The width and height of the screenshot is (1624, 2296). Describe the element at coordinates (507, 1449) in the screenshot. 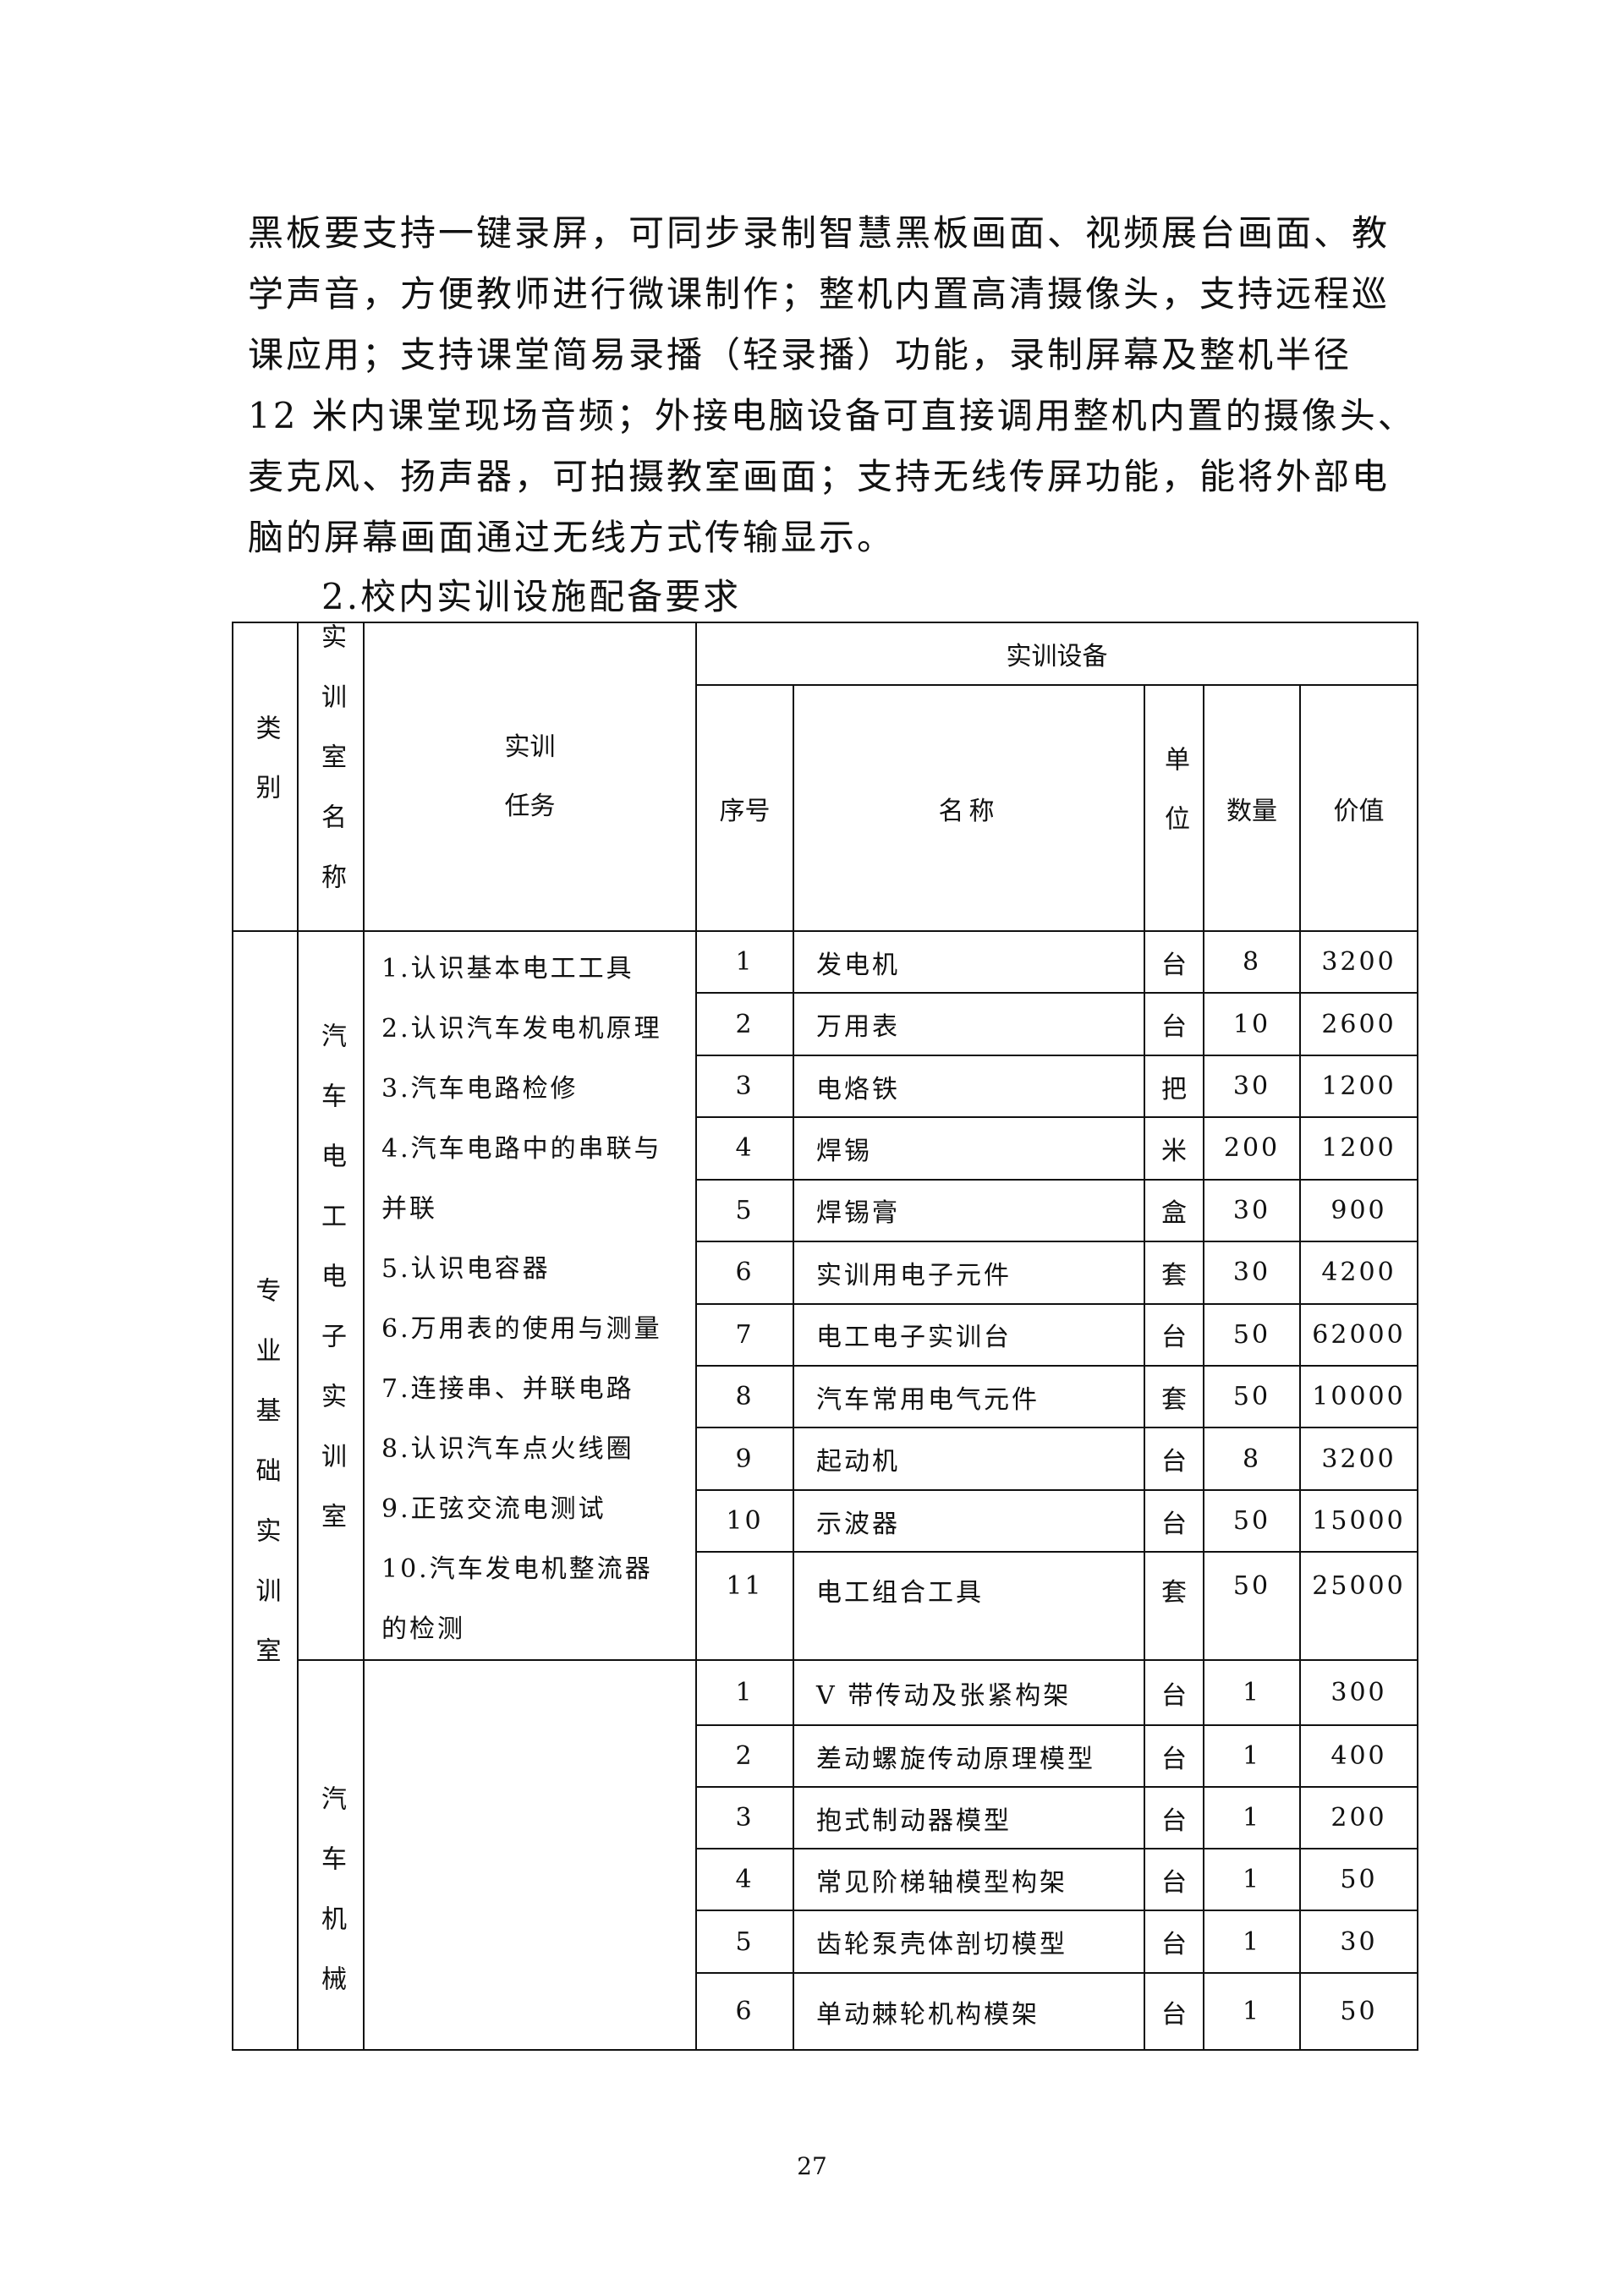

I see `task-line: 8.认识汽车点火线圈` at that location.